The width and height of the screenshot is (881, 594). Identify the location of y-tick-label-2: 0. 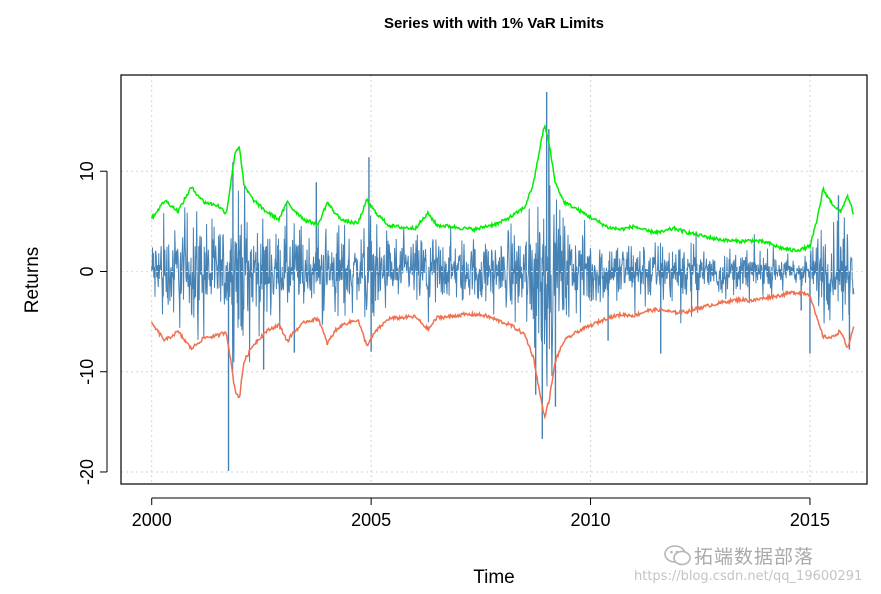
(87, 271).